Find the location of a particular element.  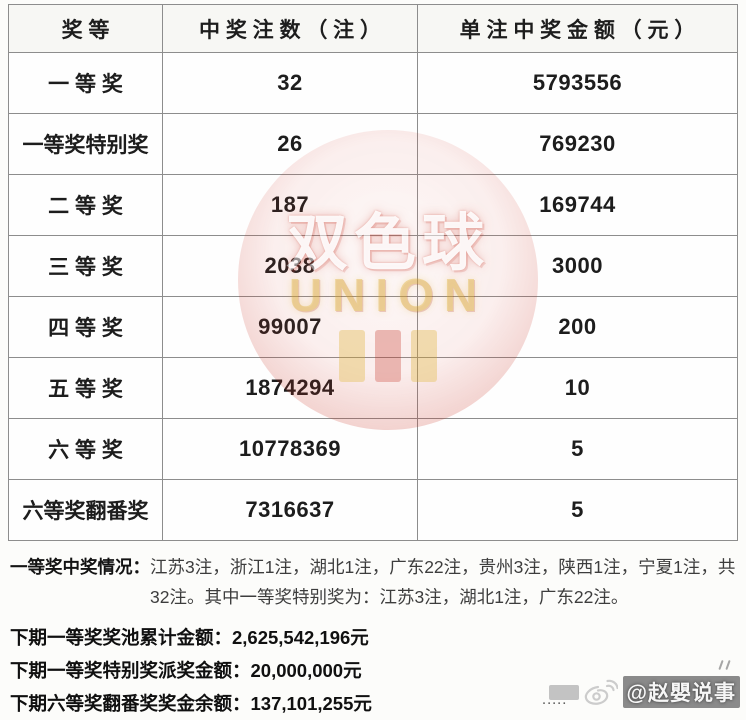

double-prize-balance-line: 下期六等奖翻番奖奖金余额：137,101,255元 is located at coordinates (191, 703).